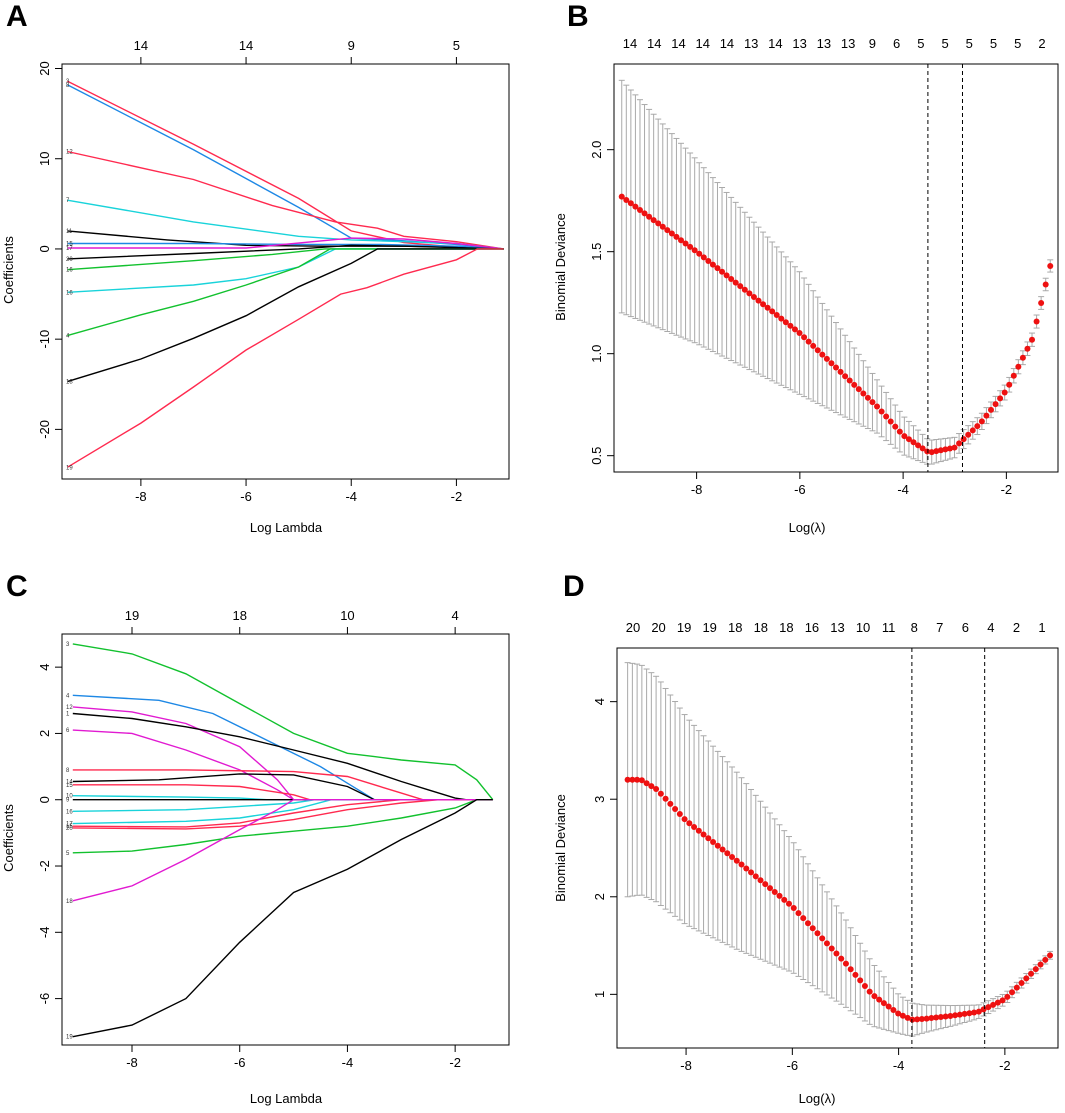  What do you see at coordinates (633, 627) in the screenshot?
I see `top-count-label: 20` at bounding box center [633, 627].